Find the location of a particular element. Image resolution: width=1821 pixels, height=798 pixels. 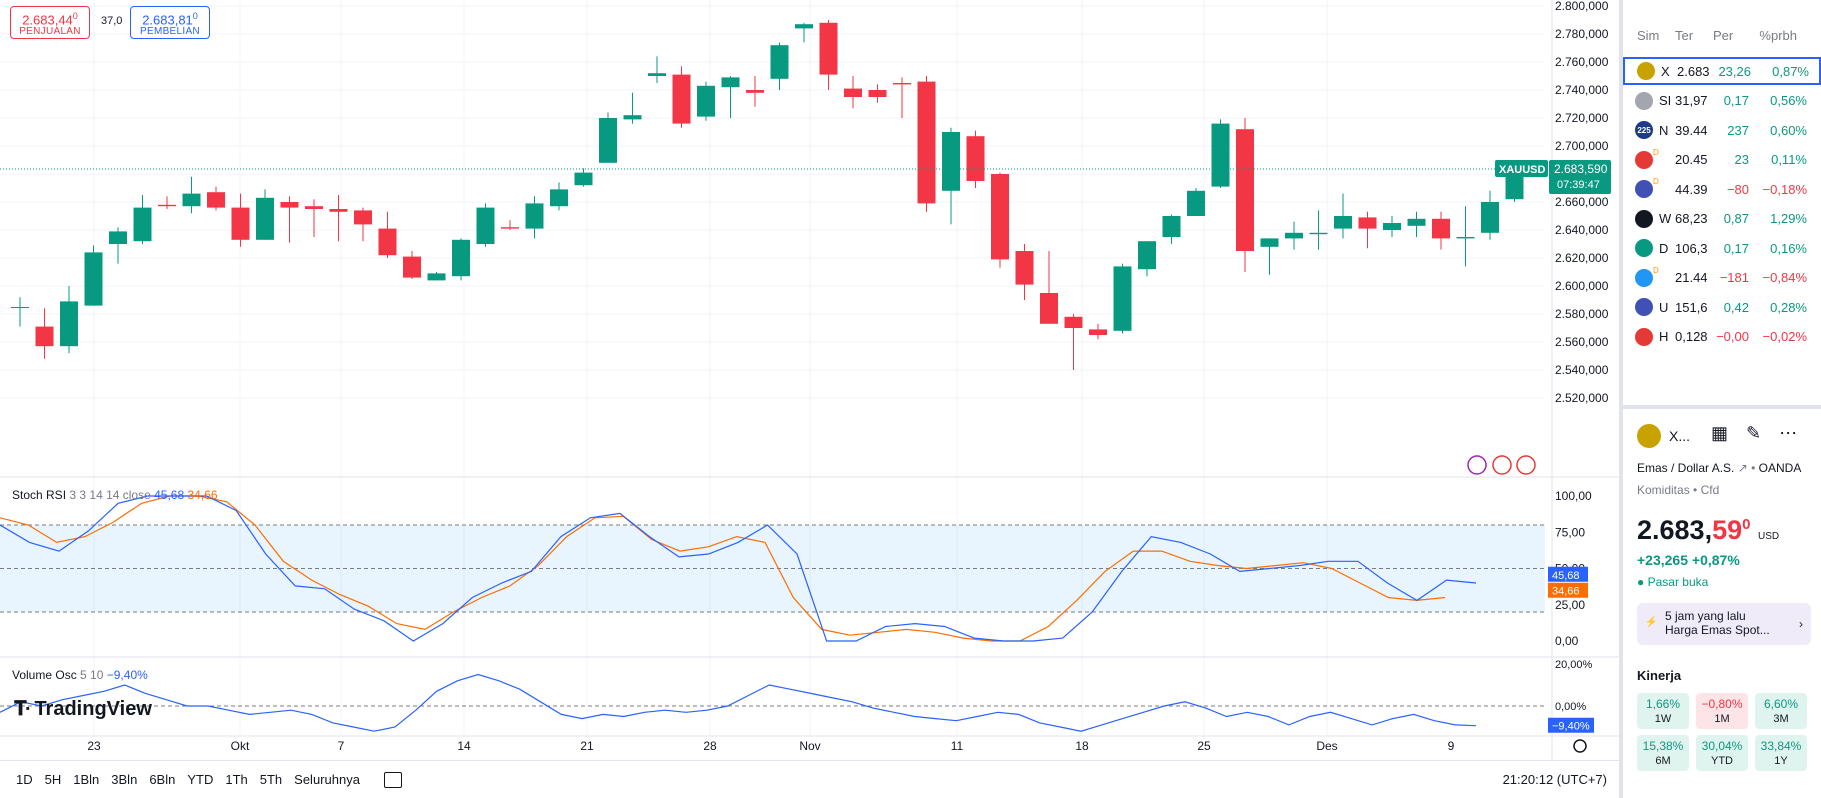

more-options-icon: ⋯ is located at coordinates (1788, 433).